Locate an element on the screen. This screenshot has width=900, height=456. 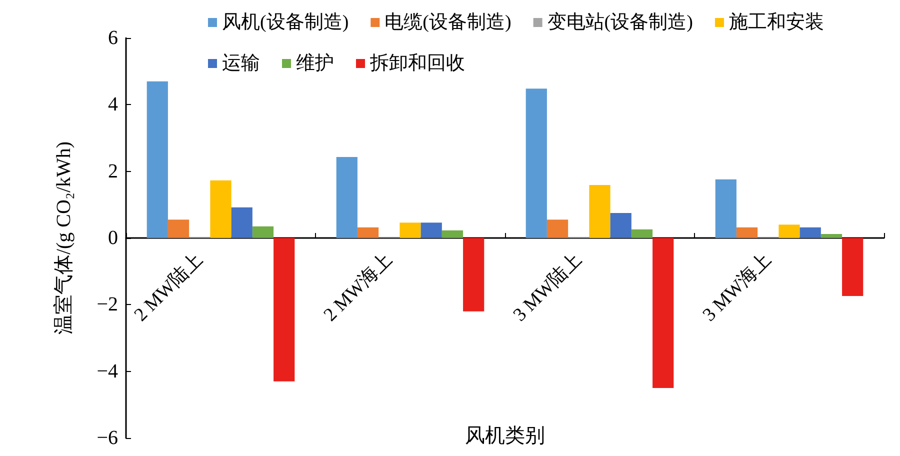
legend-label: 运输 is located at coordinates (241, 63).